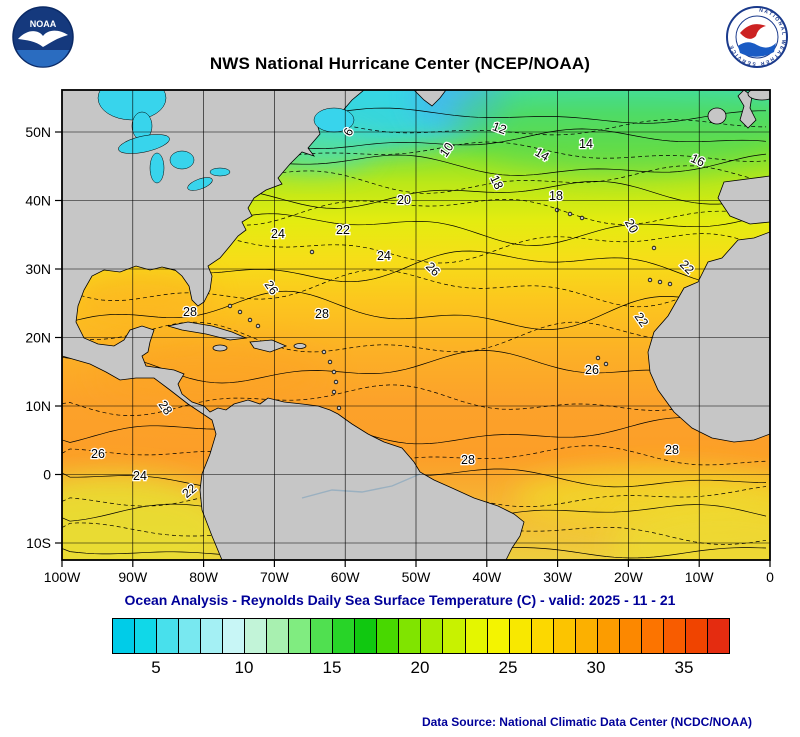 The width and height of the screenshot is (800, 737). I want to click on nws-wave-icon, so click(757, 49).